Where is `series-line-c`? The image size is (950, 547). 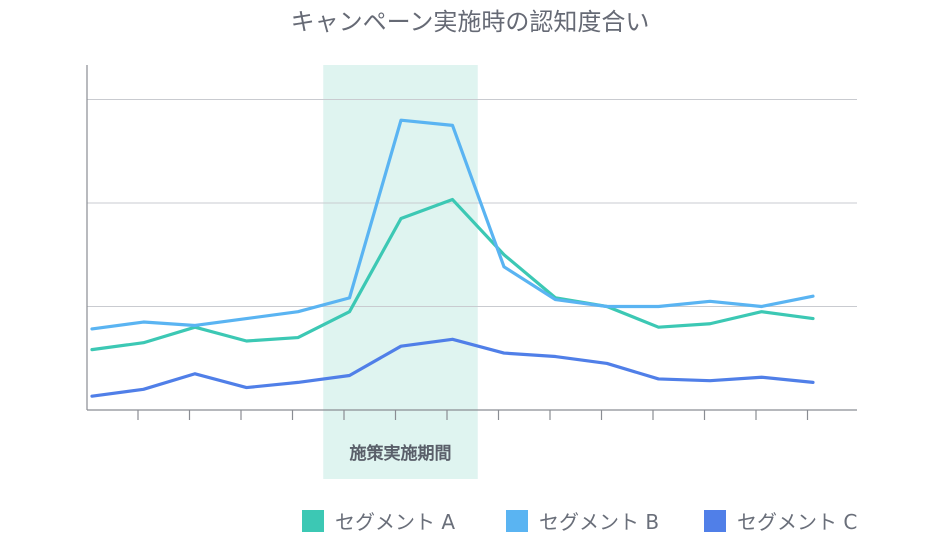 series-line-c is located at coordinates (452, 367).